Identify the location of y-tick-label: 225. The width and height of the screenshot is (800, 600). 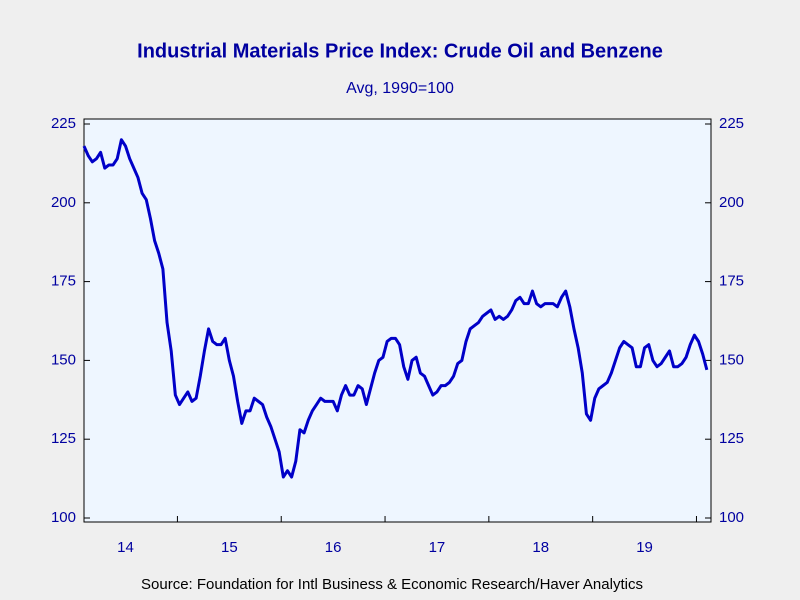
(63, 123).